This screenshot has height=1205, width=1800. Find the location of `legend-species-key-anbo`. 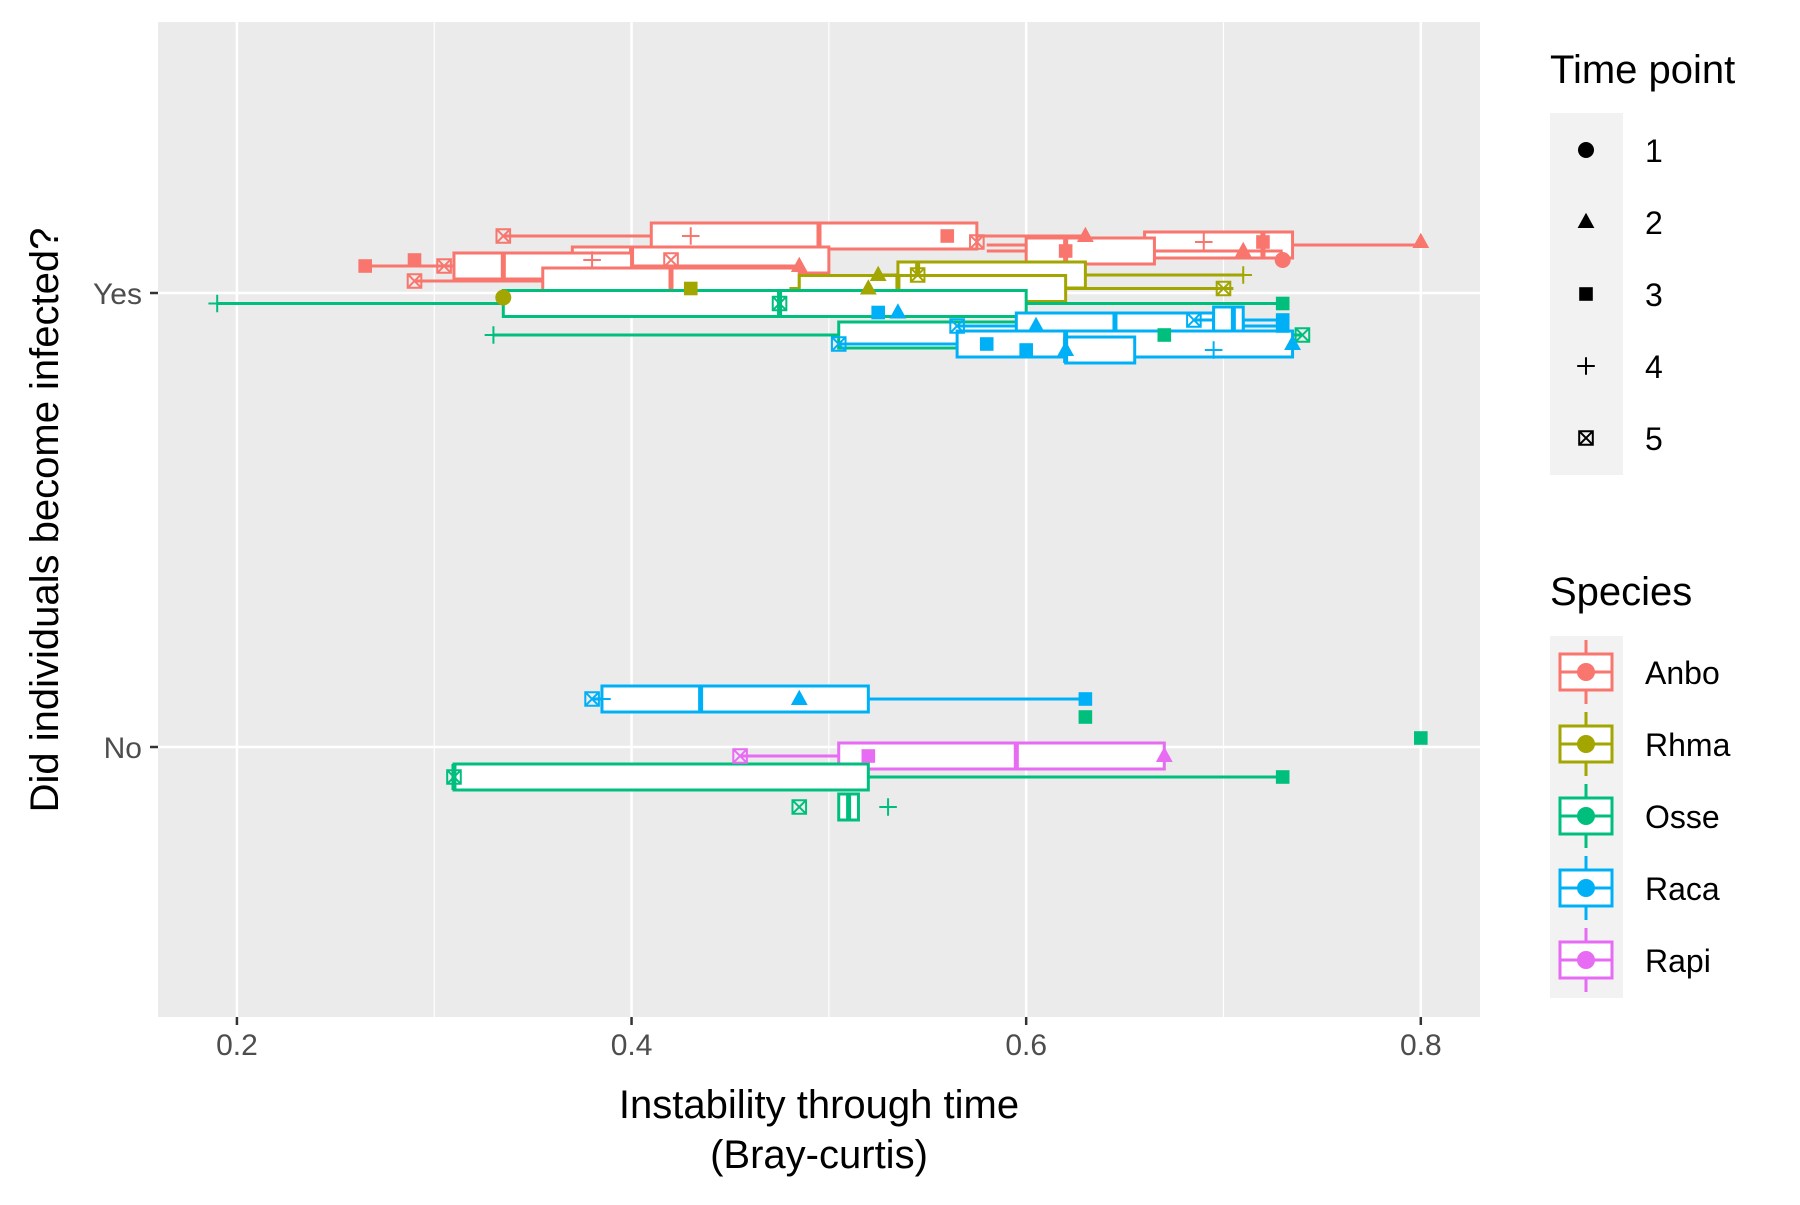

legend-species-key-anbo is located at coordinates (1586, 672).